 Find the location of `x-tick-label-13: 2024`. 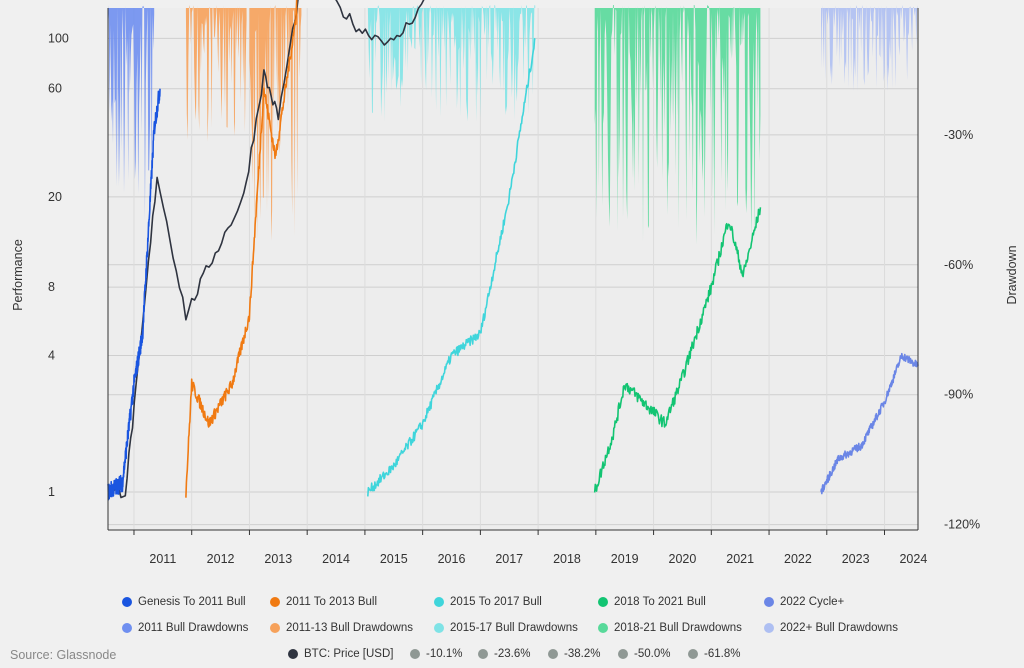

x-tick-label-13: 2024 is located at coordinates (913, 559).